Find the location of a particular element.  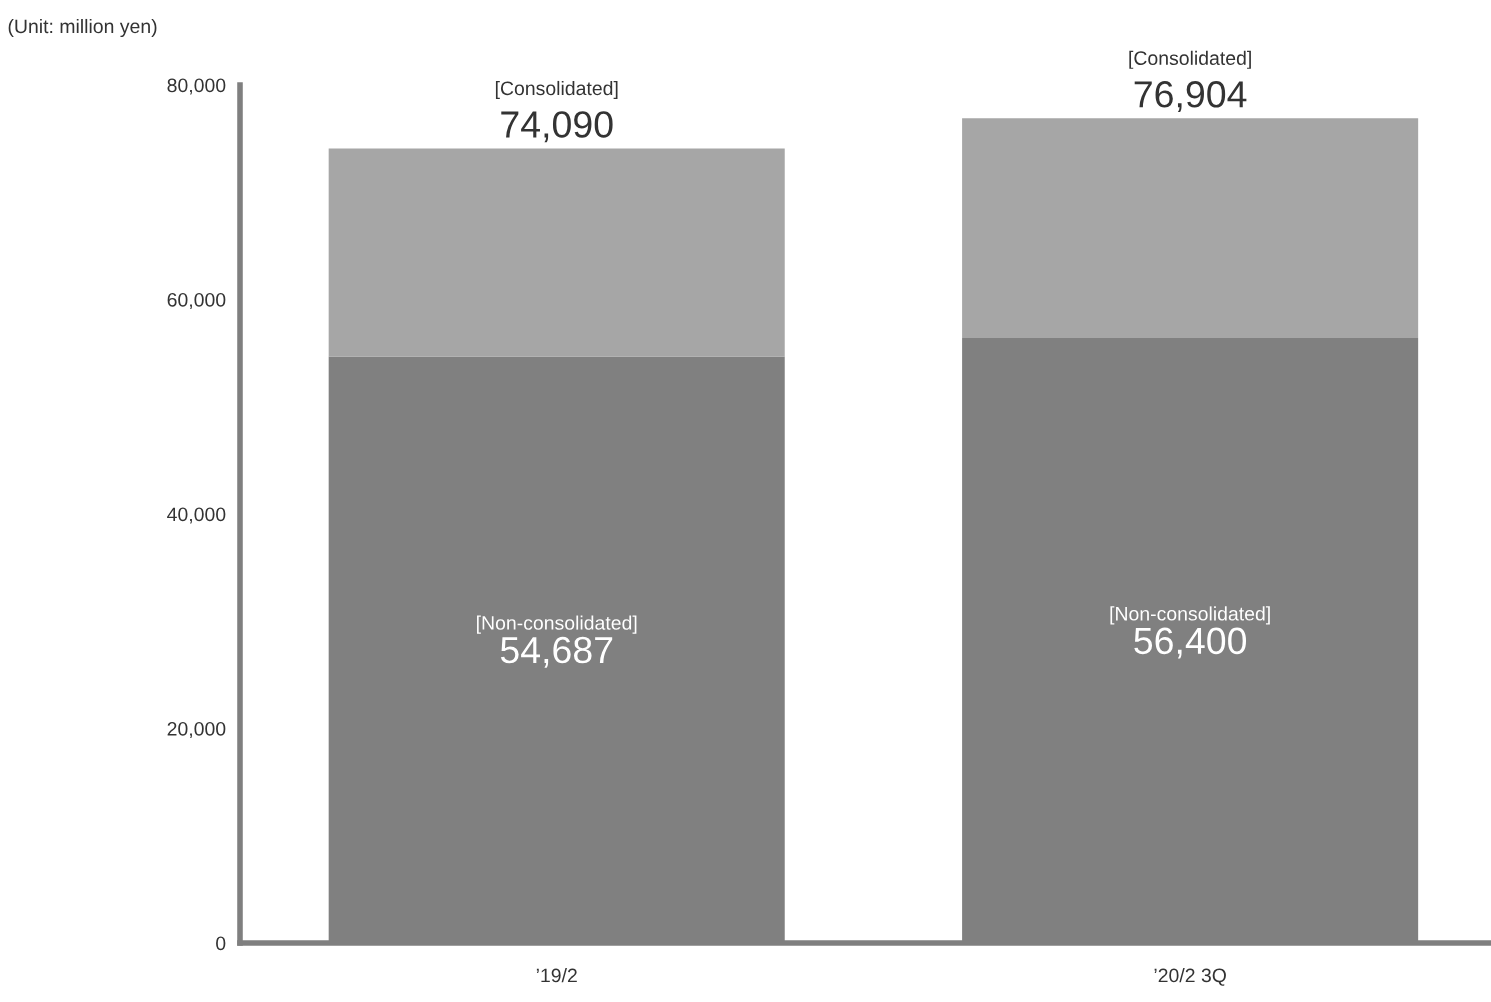

y-axis-title: (Unit: million yen) is located at coordinates (82, 28).